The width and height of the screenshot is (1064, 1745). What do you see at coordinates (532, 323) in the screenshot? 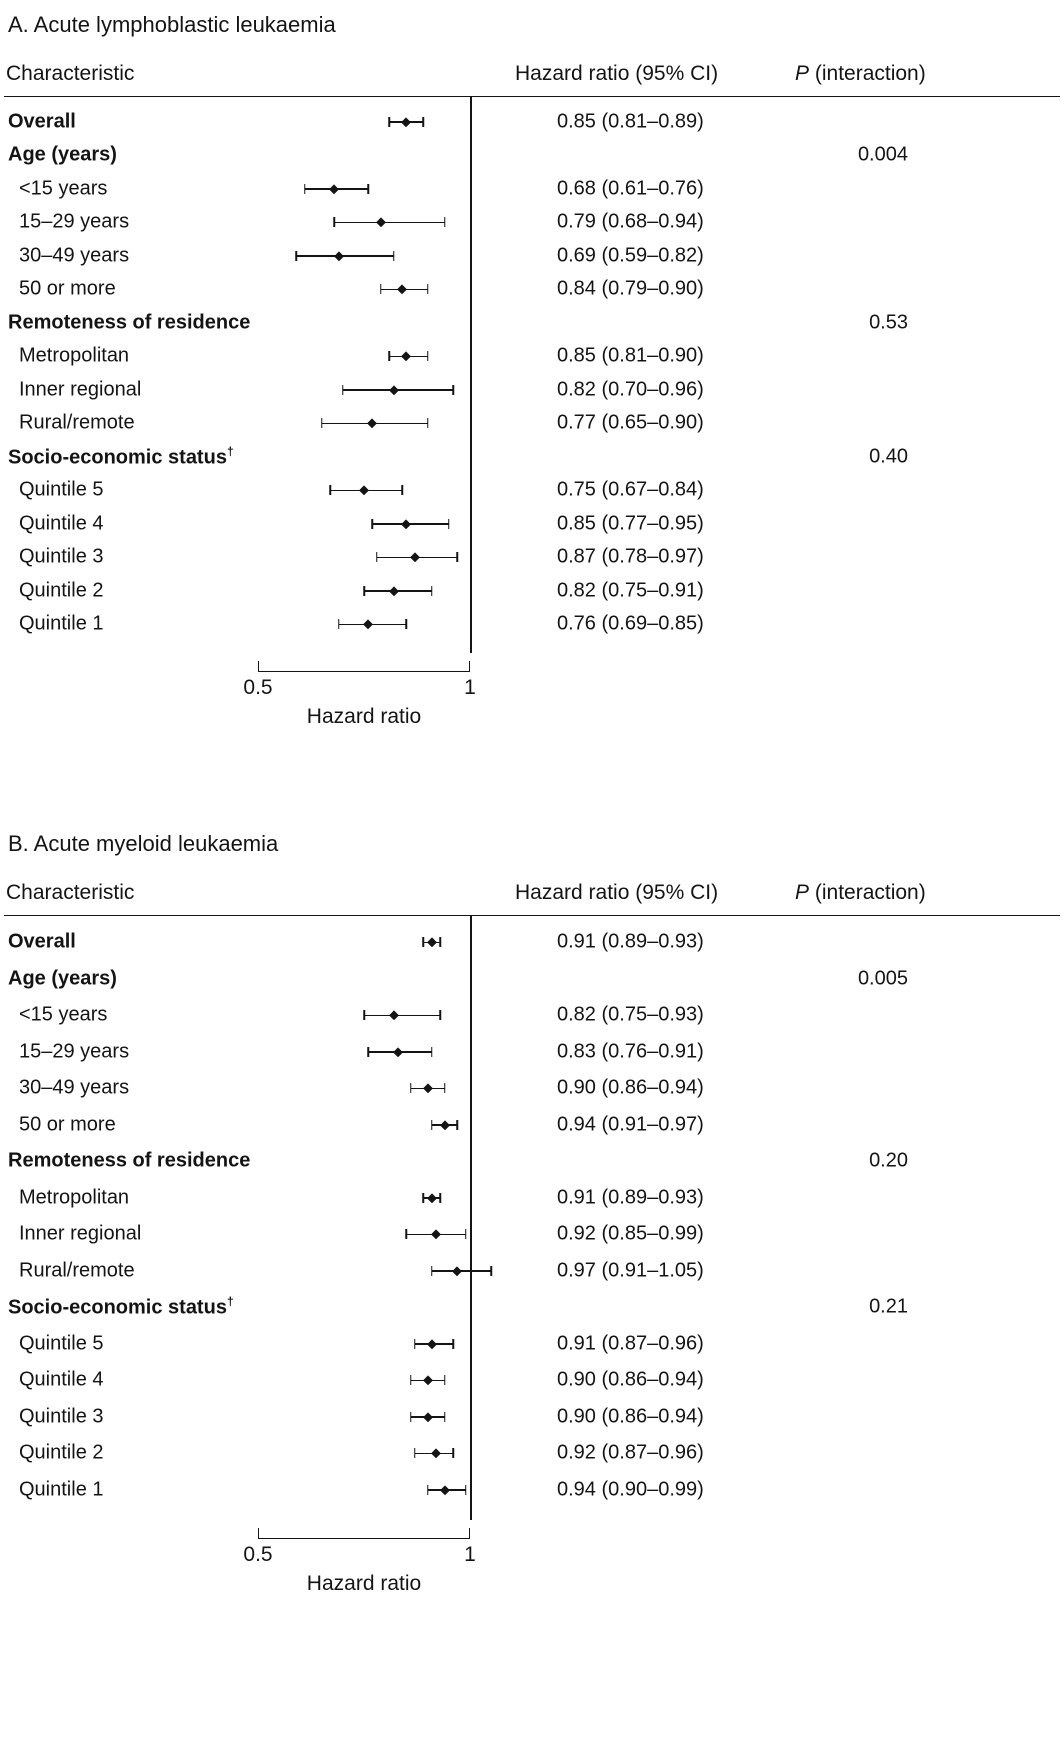
I see `group-header-row: Remoteness of residence 0.53` at bounding box center [532, 323].